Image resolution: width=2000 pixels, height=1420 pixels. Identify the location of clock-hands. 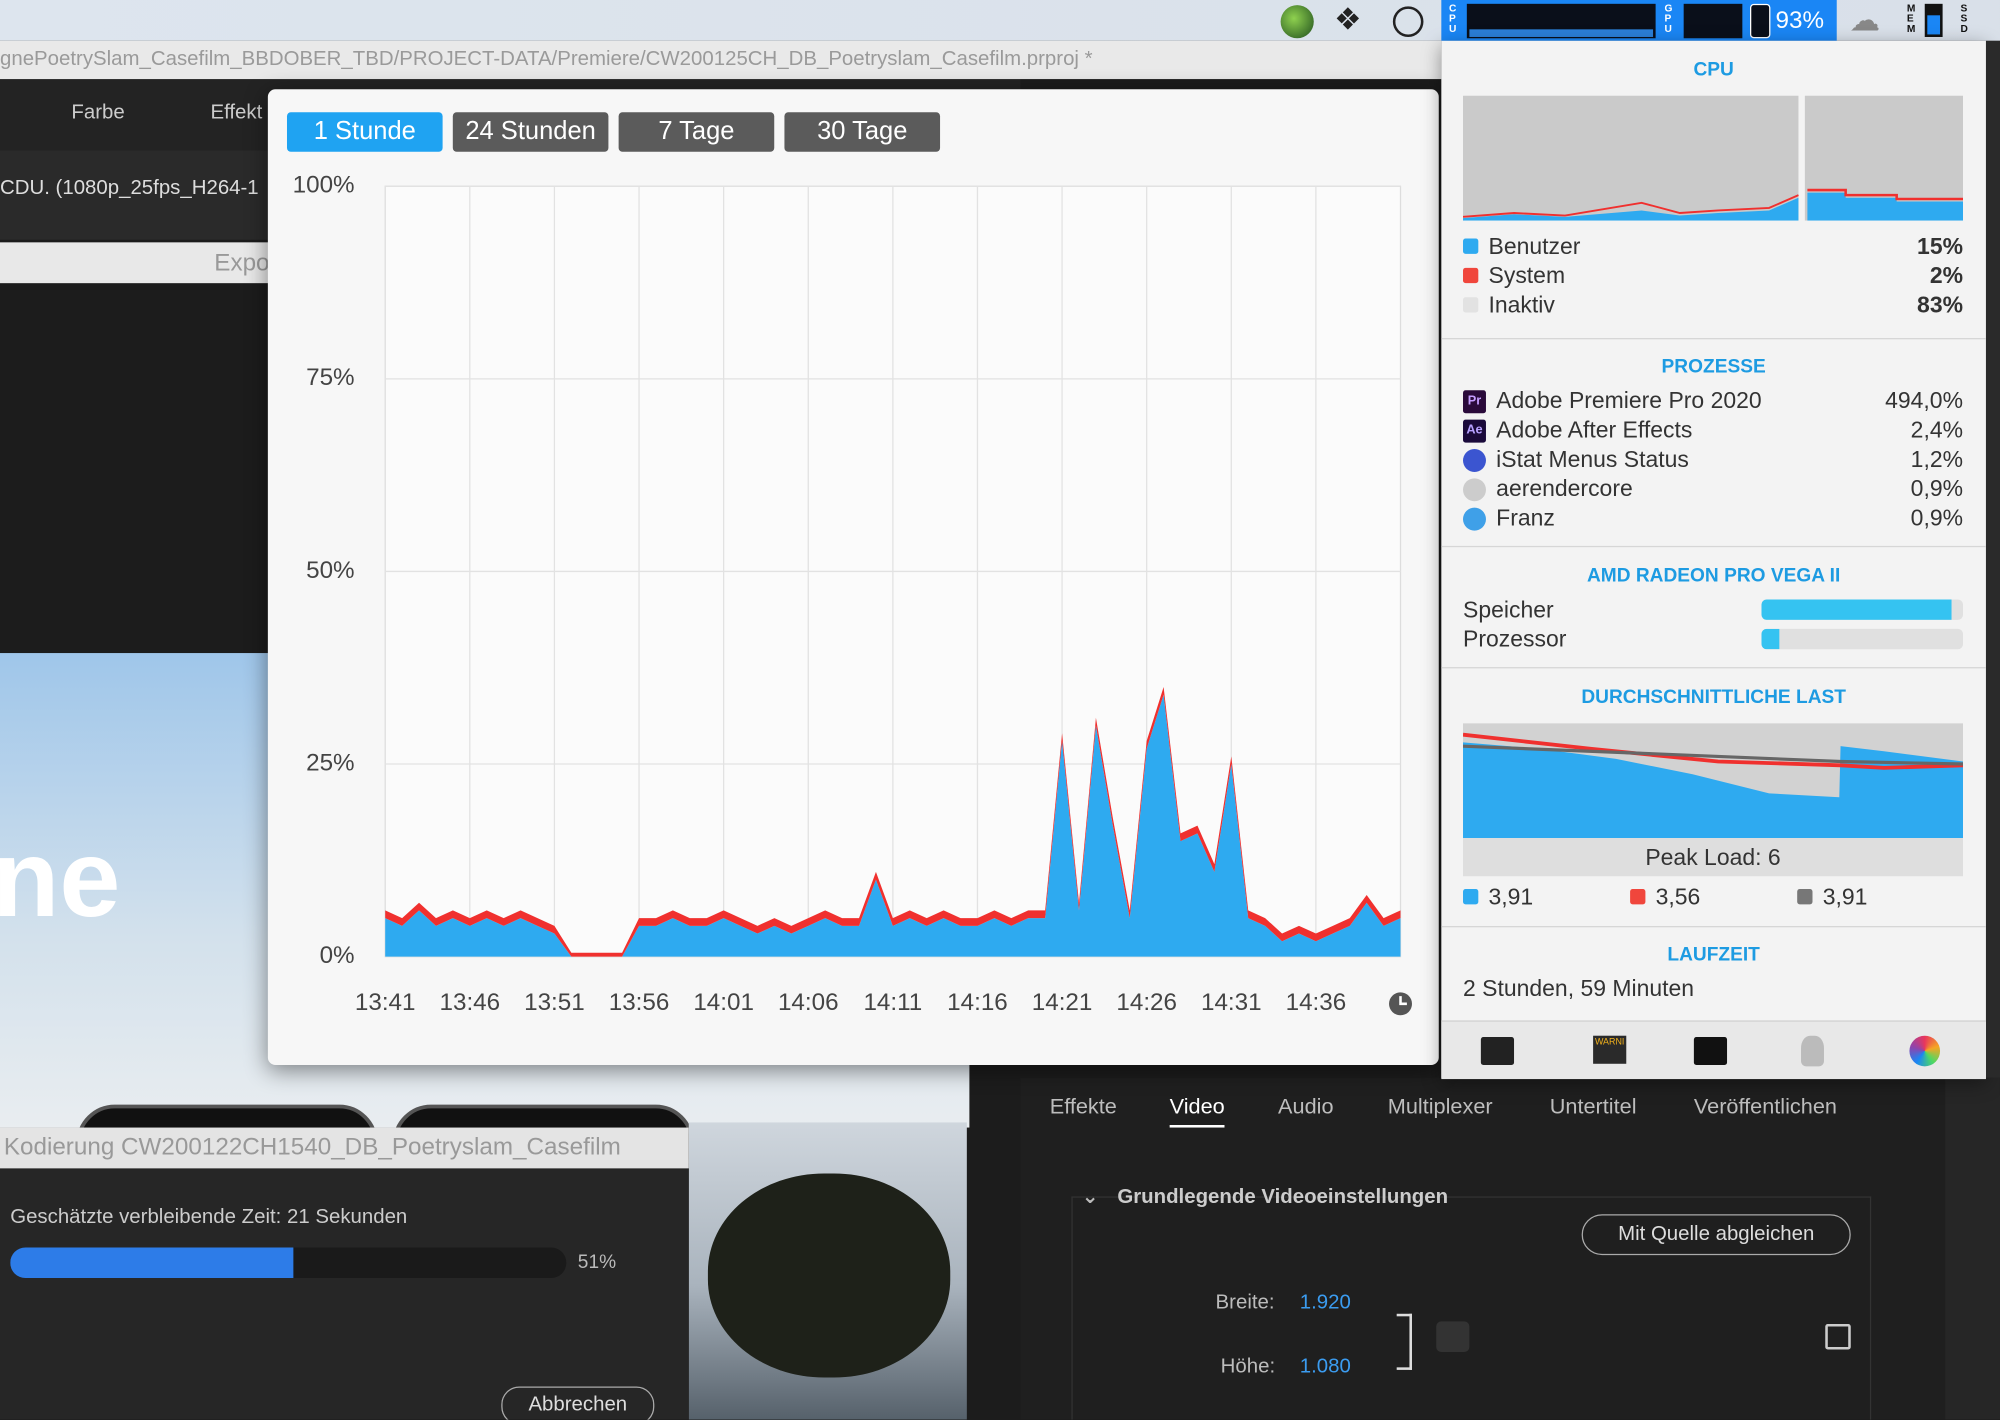
(1403, 1001).